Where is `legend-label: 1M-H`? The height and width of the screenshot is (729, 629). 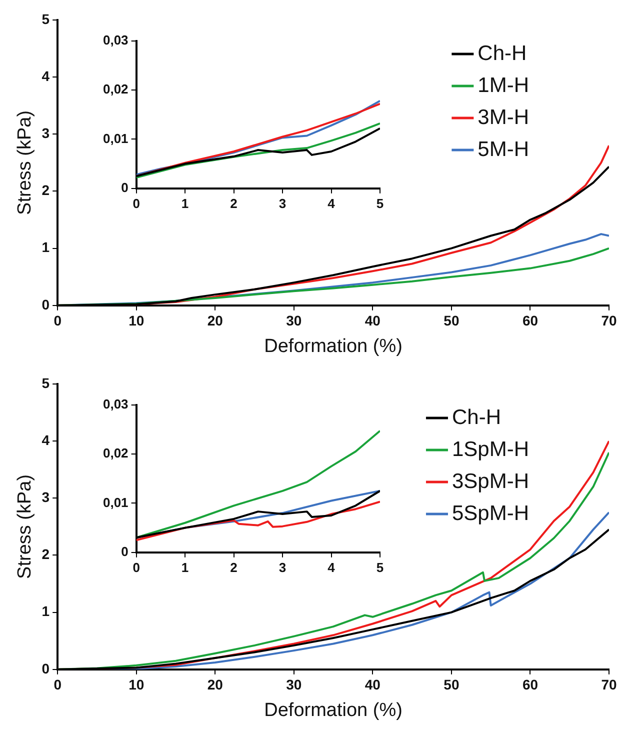 legend-label: 1M-H is located at coordinates (504, 85).